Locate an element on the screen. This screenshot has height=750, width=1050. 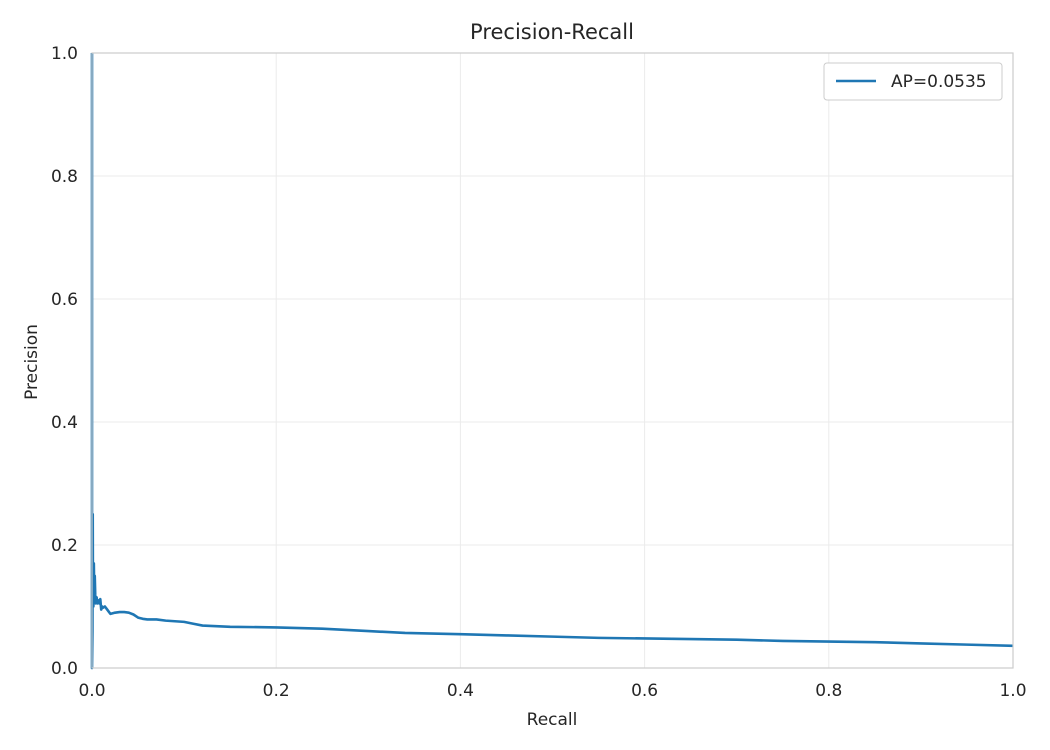
y-tick-label: 0.0 is located at coordinates (64, 669).